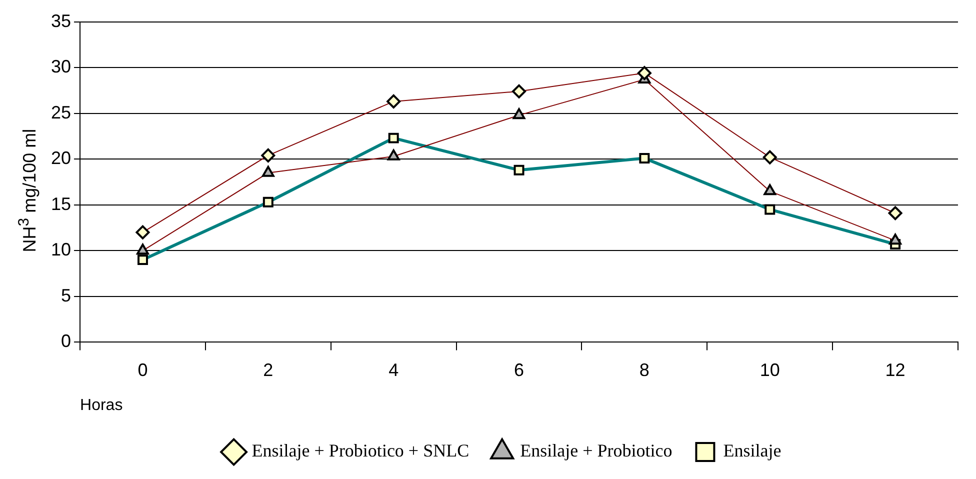 The height and width of the screenshot is (479, 976). Describe the element at coordinates (393, 370) in the screenshot. I see `x-tick-label: 4` at that location.